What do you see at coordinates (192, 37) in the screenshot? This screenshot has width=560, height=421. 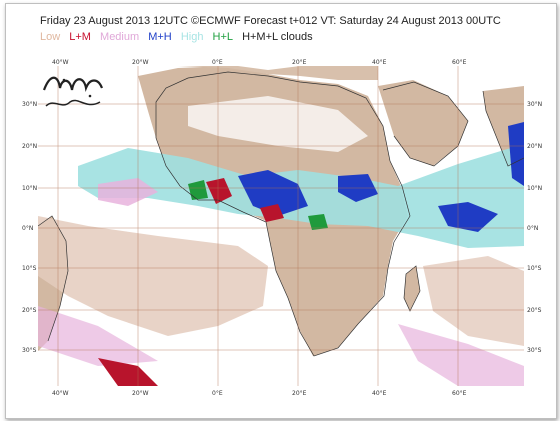 I see `legend-item-high: High` at bounding box center [192, 37].